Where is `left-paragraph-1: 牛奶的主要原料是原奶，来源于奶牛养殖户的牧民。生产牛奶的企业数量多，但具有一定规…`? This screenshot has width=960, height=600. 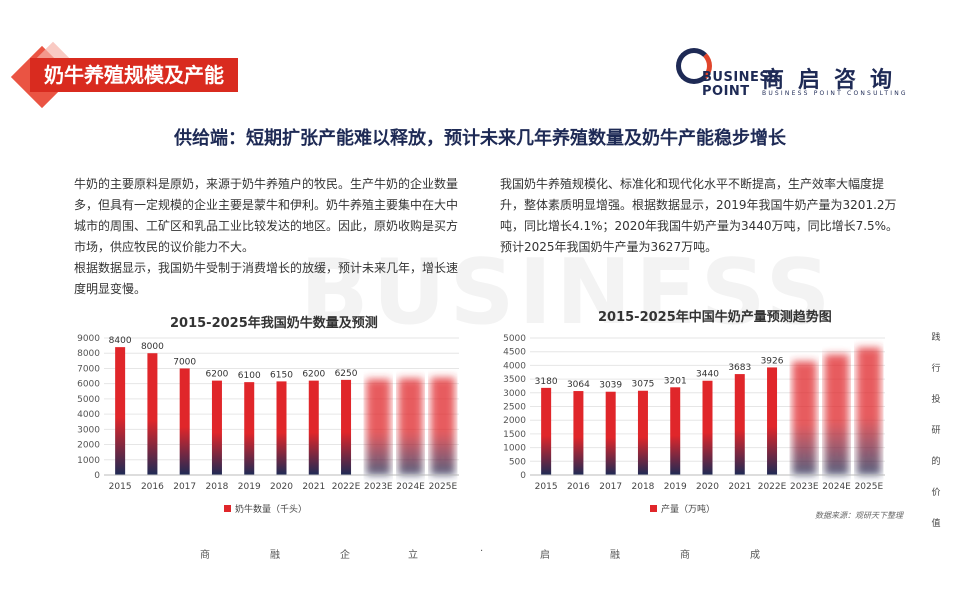
left-paragraph-1: 牛奶的主要原料是原奶，来源于奶牛养殖户的牧民。生产牛奶的企业数量多，但具有一定规… is located at coordinates (266, 215).